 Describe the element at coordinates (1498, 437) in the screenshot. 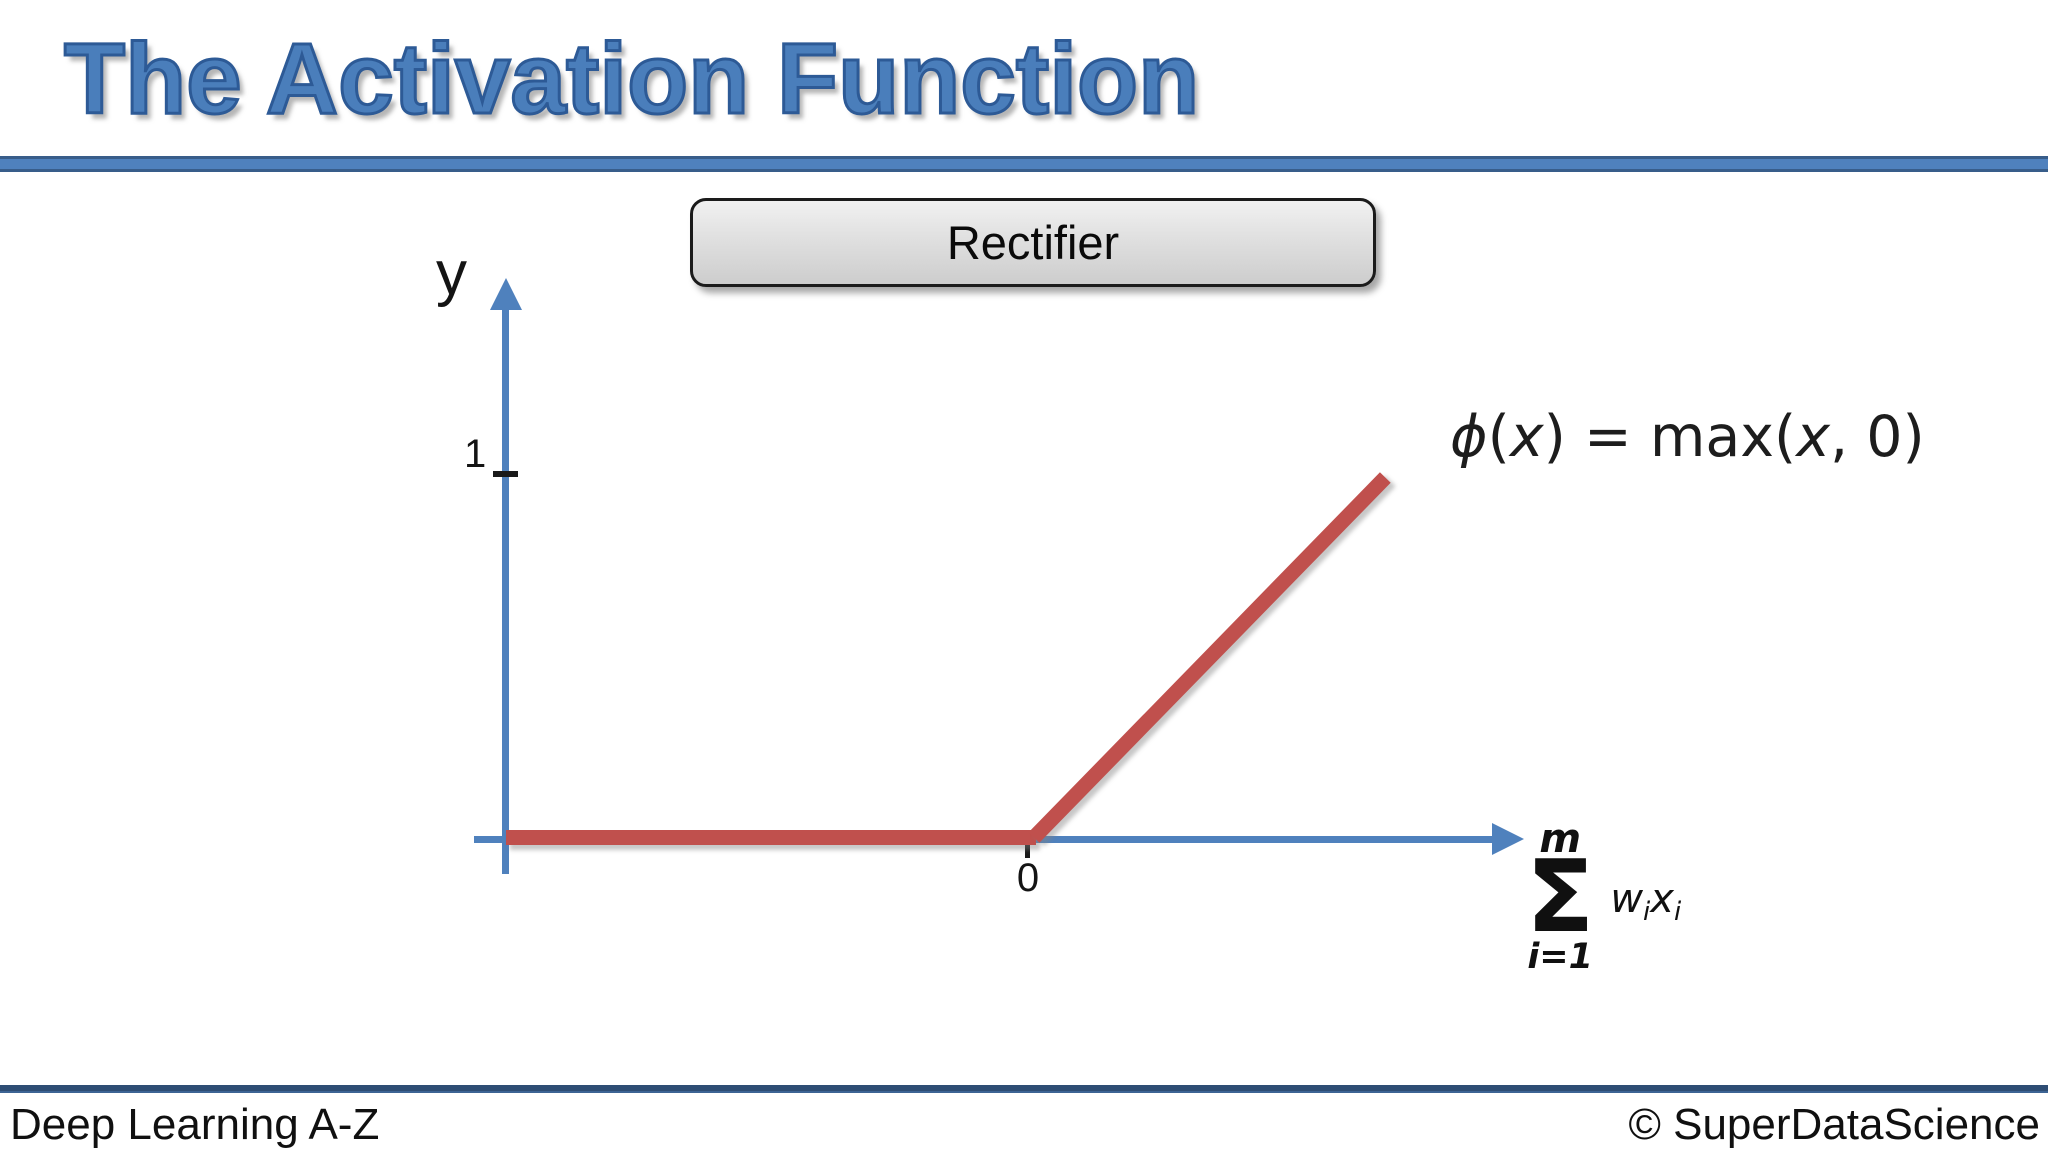

I see `formula-open-paren: (` at that location.